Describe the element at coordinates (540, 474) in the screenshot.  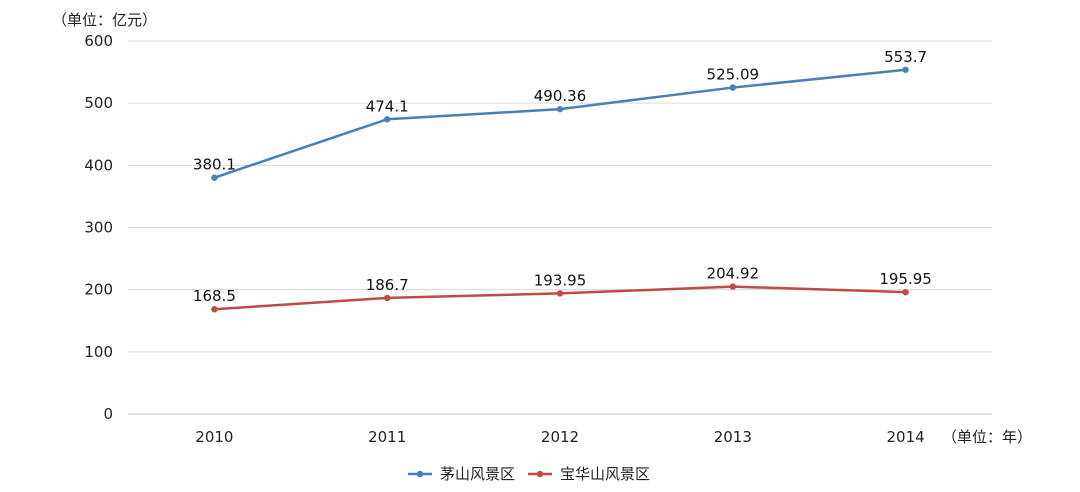
I see `legend-marker-dot-baohua` at that location.